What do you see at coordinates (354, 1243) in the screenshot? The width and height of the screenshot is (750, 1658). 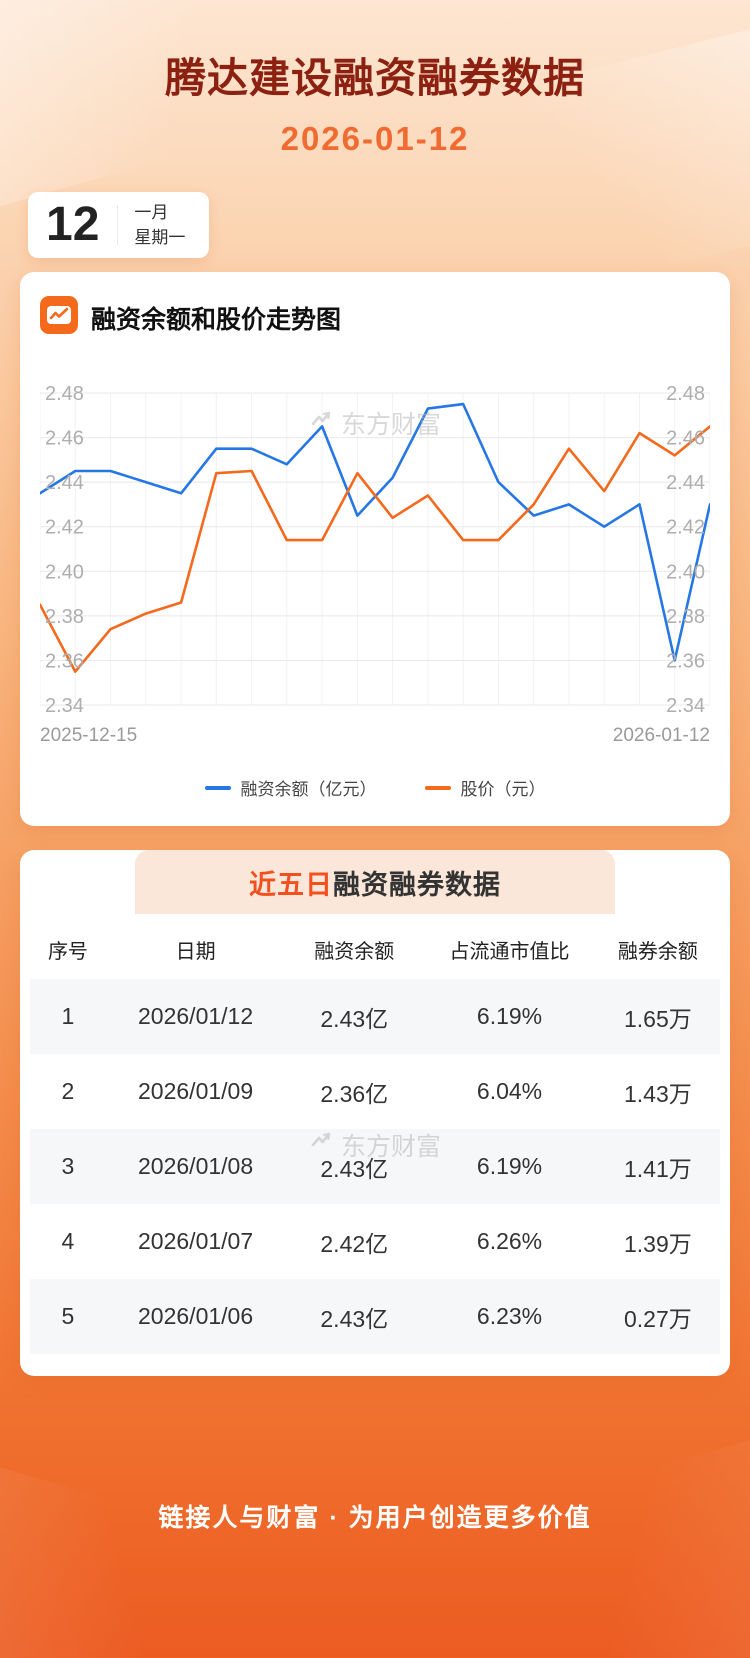 I see `table-cell: 2.42亿` at bounding box center [354, 1243].